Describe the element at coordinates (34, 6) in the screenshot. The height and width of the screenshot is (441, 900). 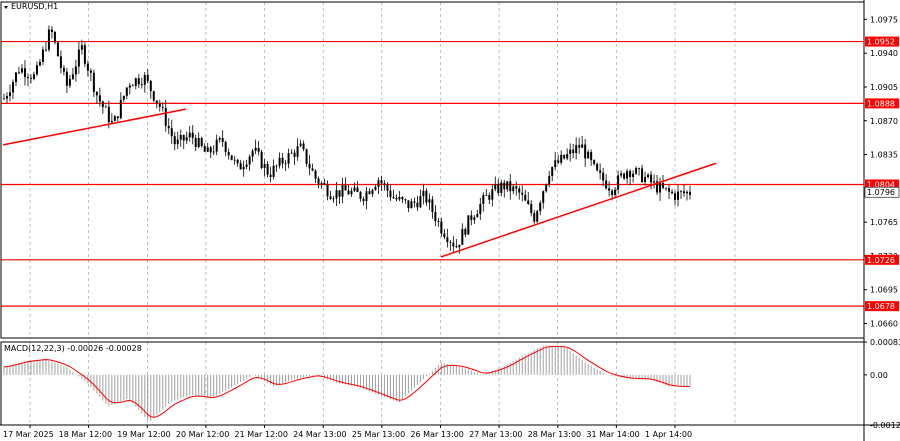
I see `symbol-title: EURUSD,H1` at that location.